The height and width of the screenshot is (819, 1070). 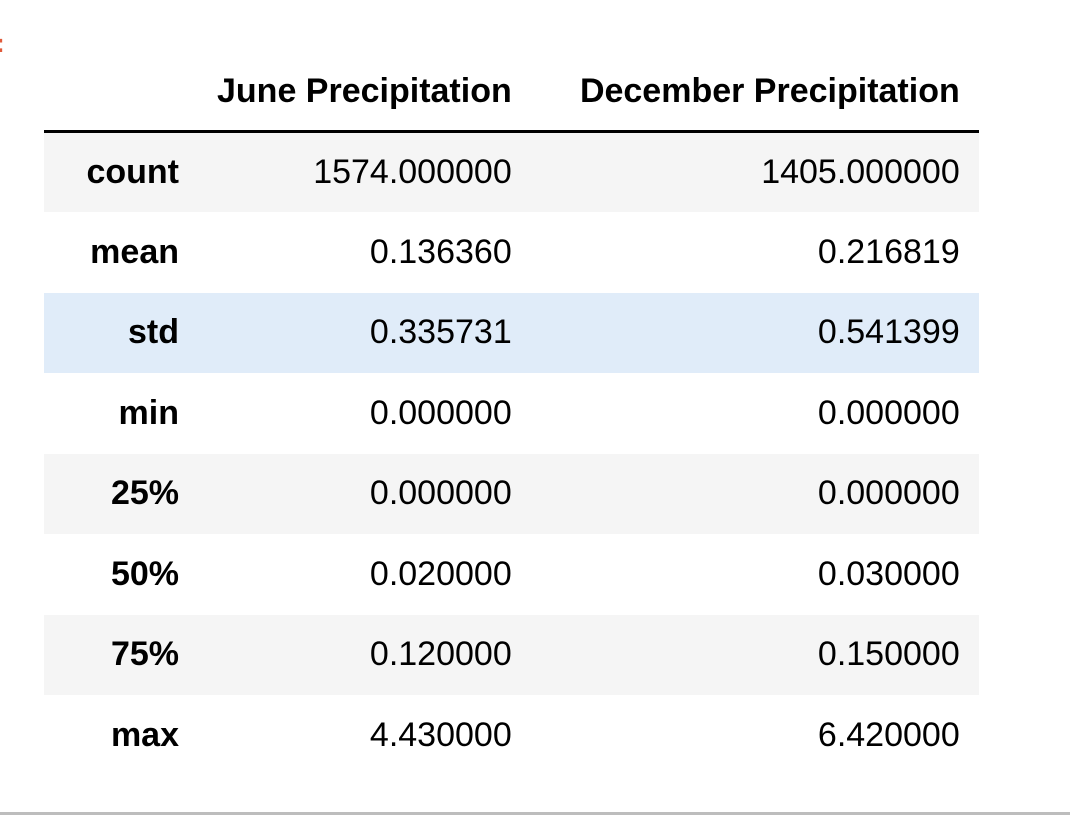 I want to click on cell-december: 6.420000, so click(x=888, y=734).